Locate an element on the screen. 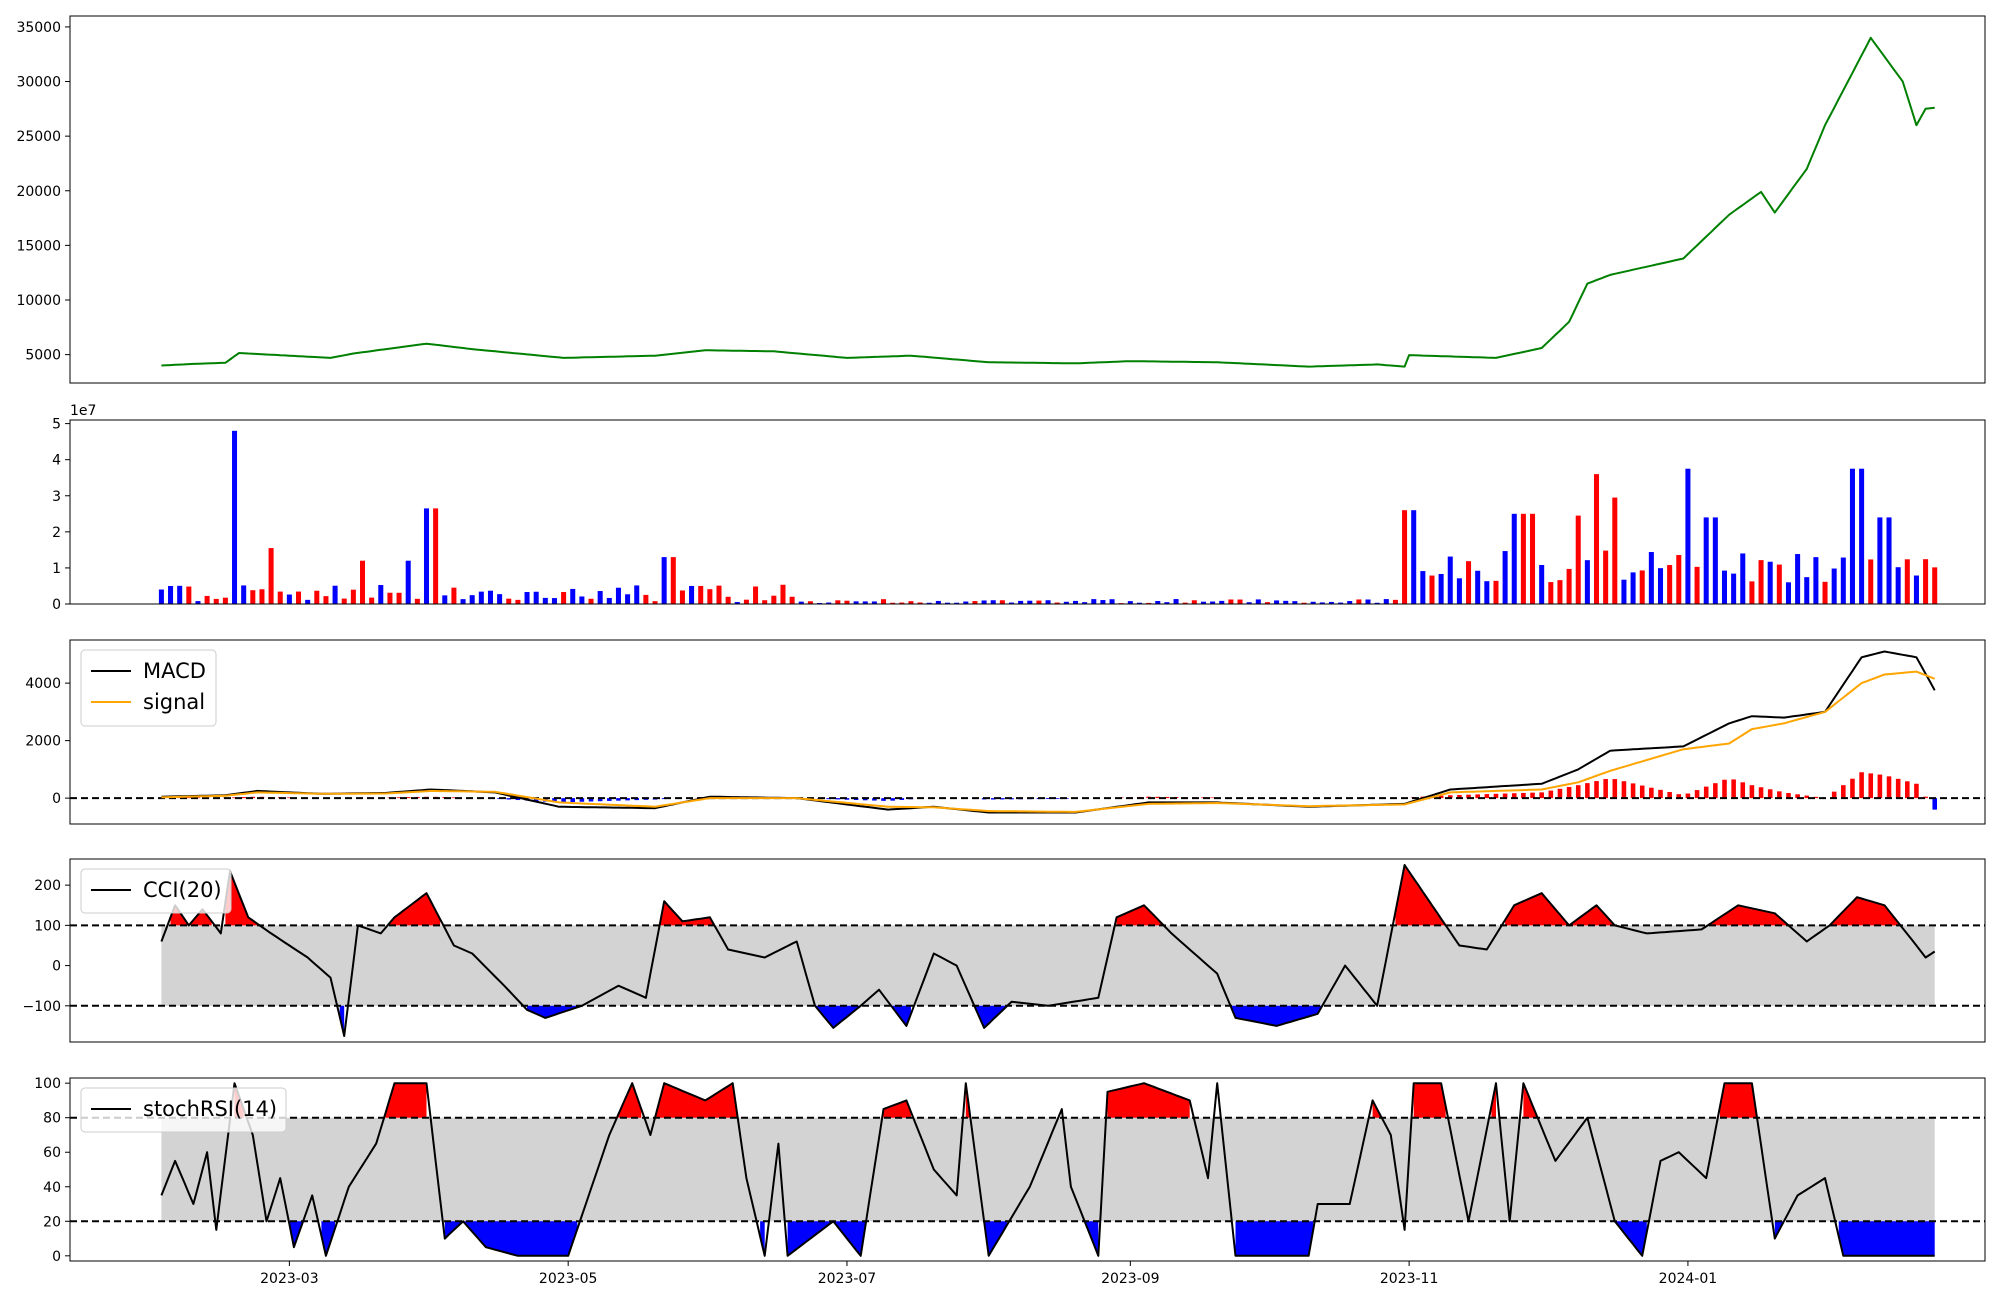 Image resolution: width=2000 pixels, height=1300 pixels. stochrsi-panel-ytick-label: 0 is located at coordinates (56, 1257).